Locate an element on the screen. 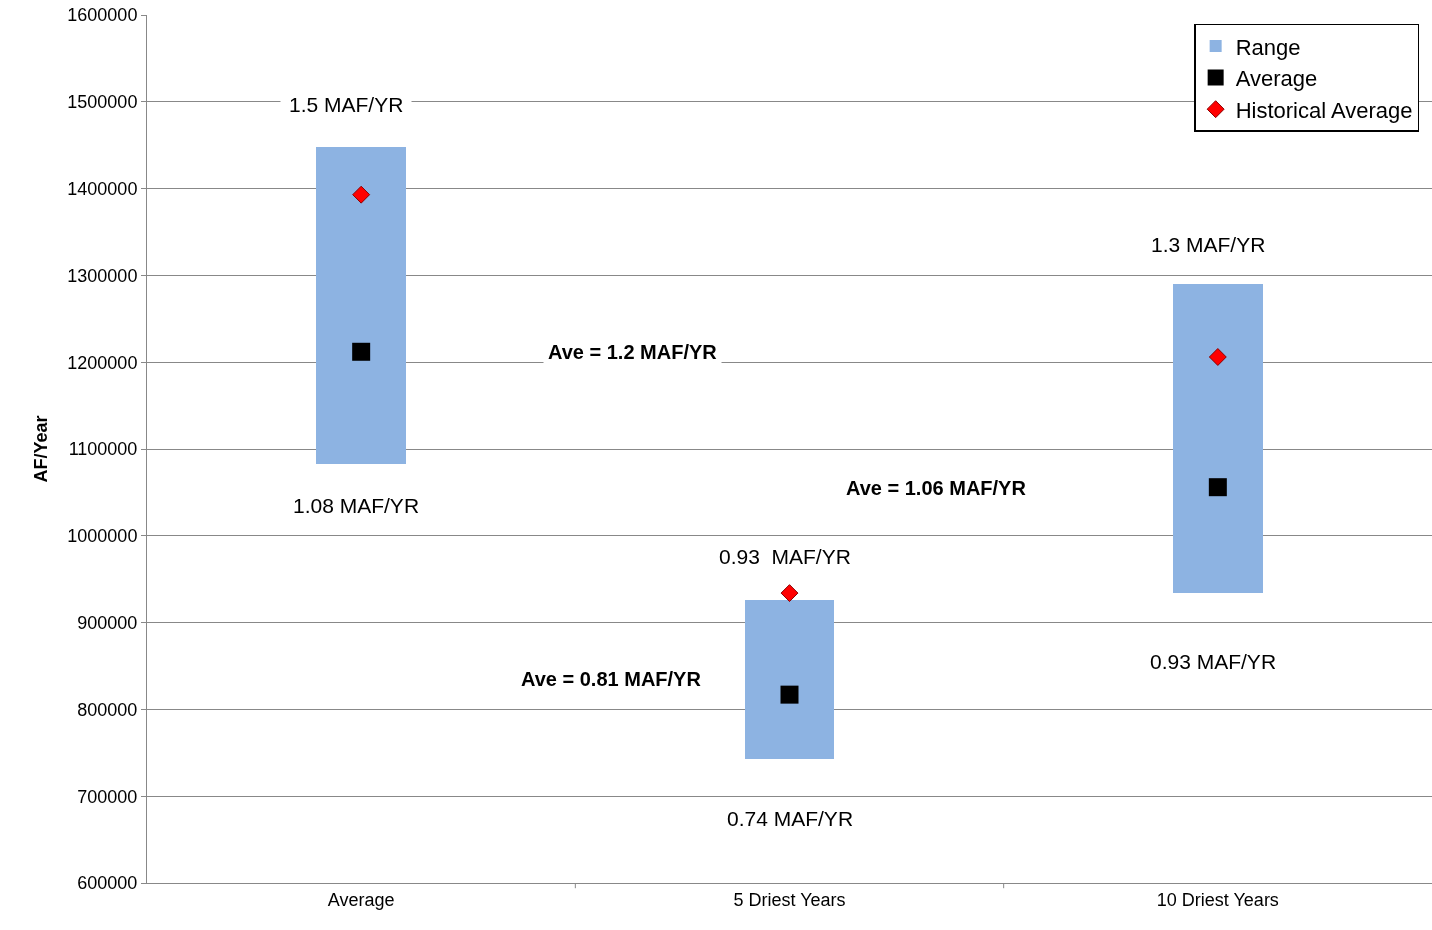  x-tick-label: Average is located at coordinates (361, 899).